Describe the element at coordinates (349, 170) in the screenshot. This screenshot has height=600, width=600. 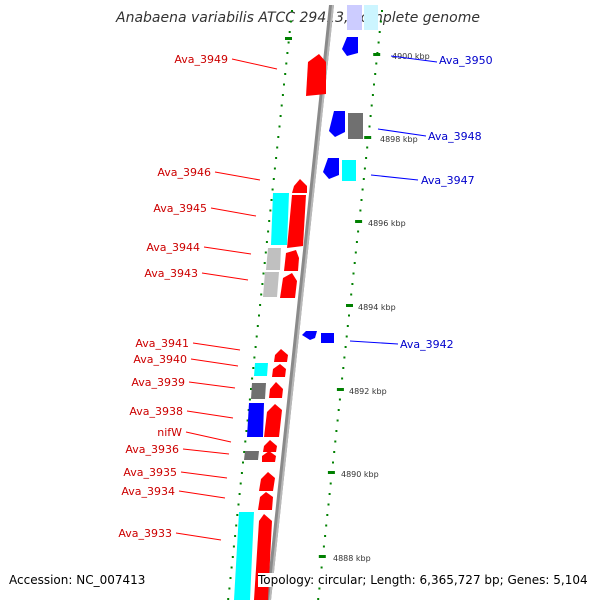
I see `gene-ava-3947b` at that location.